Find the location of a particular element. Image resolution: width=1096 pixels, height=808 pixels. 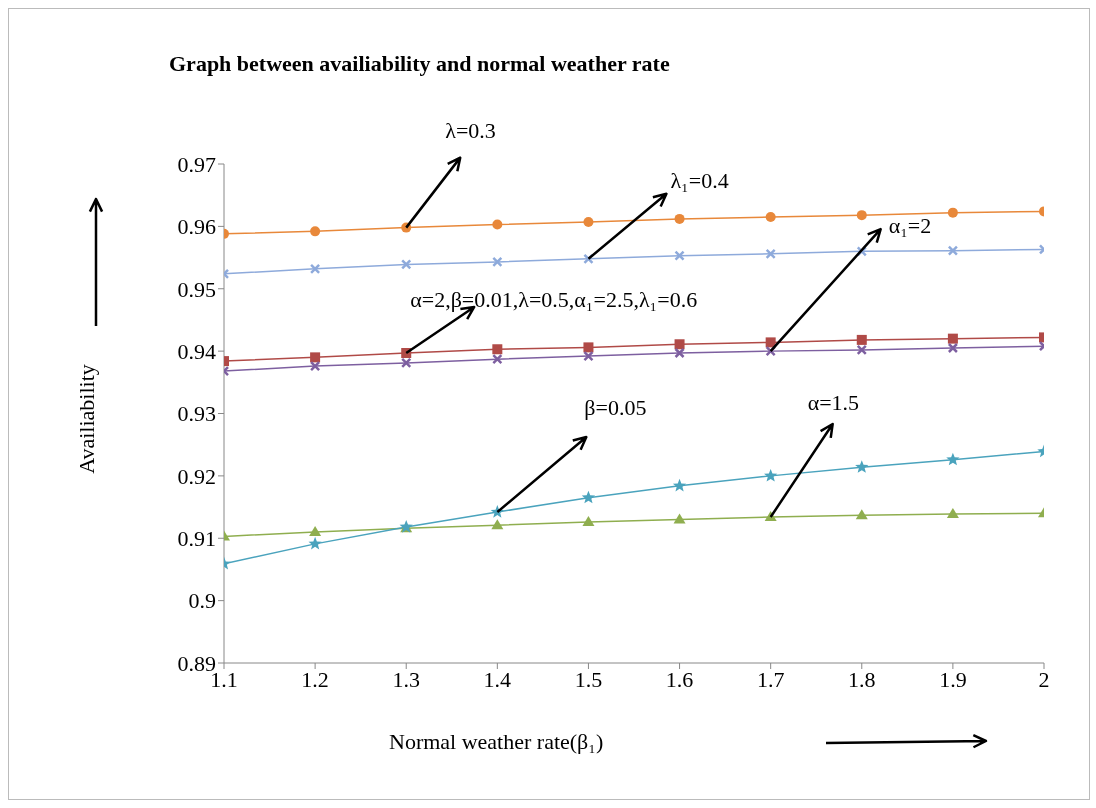

x-tick-label: 2 is located at coordinates (1044, 679).